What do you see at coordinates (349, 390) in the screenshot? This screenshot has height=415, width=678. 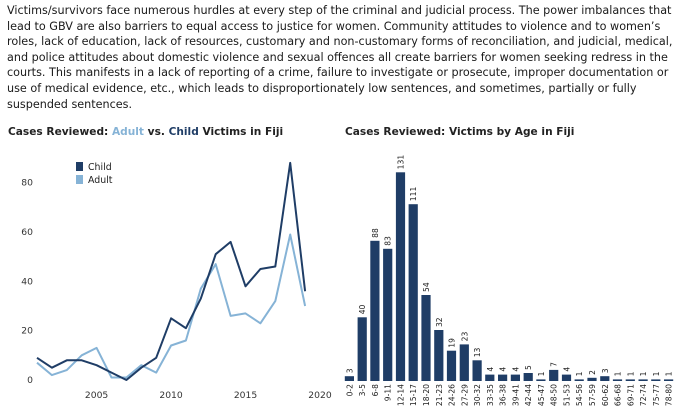 I see `category-label: 0-2` at bounding box center [349, 390].